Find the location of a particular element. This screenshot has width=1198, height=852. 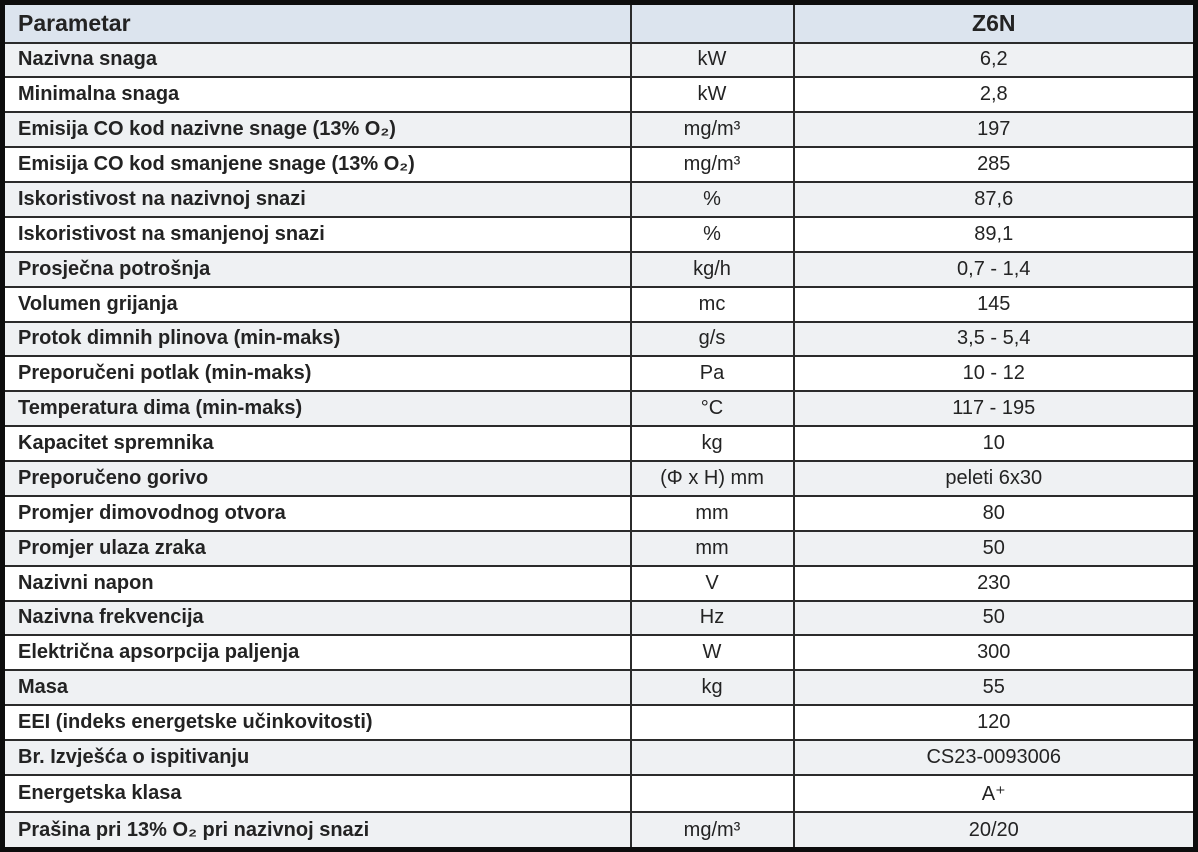

value-cell: 87,6 is located at coordinates (994, 199).